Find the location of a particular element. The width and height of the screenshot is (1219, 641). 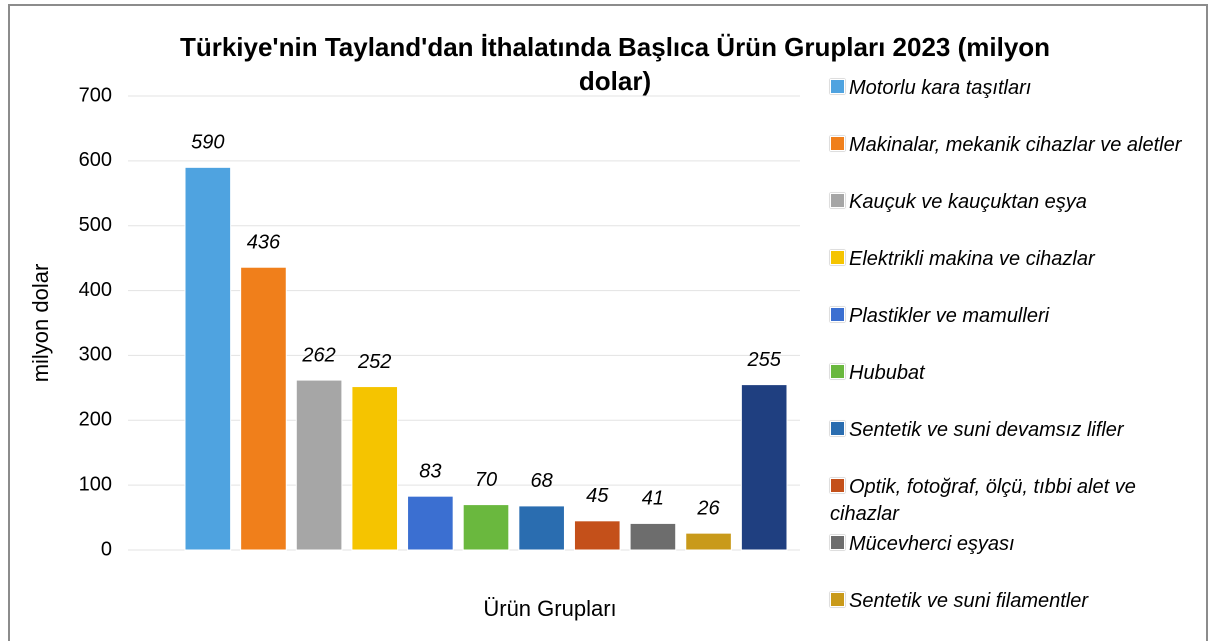

x-axis-label: Ürün Grupları is located at coordinates (549, 608).